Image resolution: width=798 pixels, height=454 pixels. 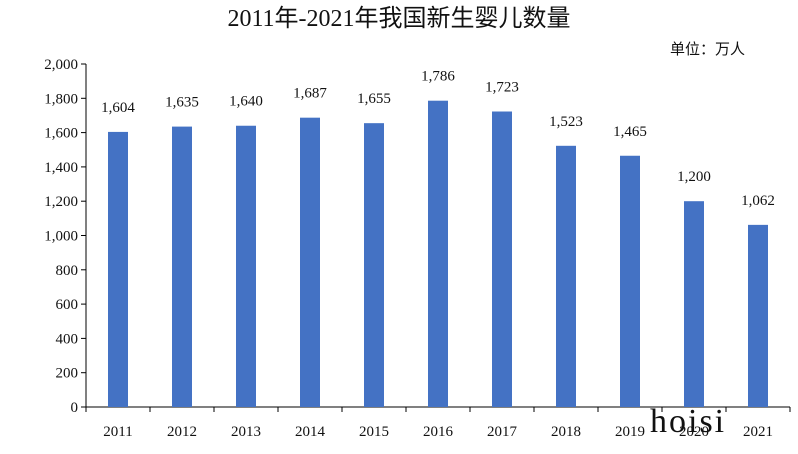 I want to click on y-tick-label: 200, so click(x=67, y=374).